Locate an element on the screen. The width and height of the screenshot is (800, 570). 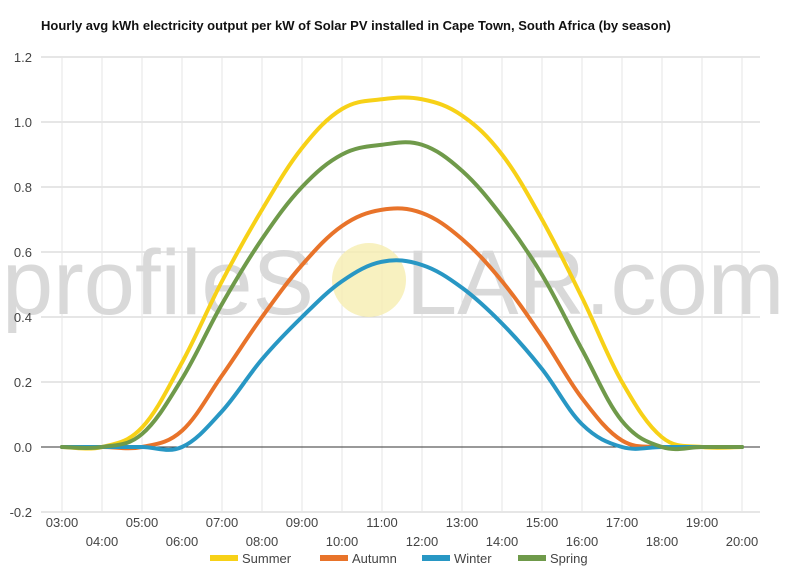
x-tick-label: 18:00 is located at coordinates (662, 541).